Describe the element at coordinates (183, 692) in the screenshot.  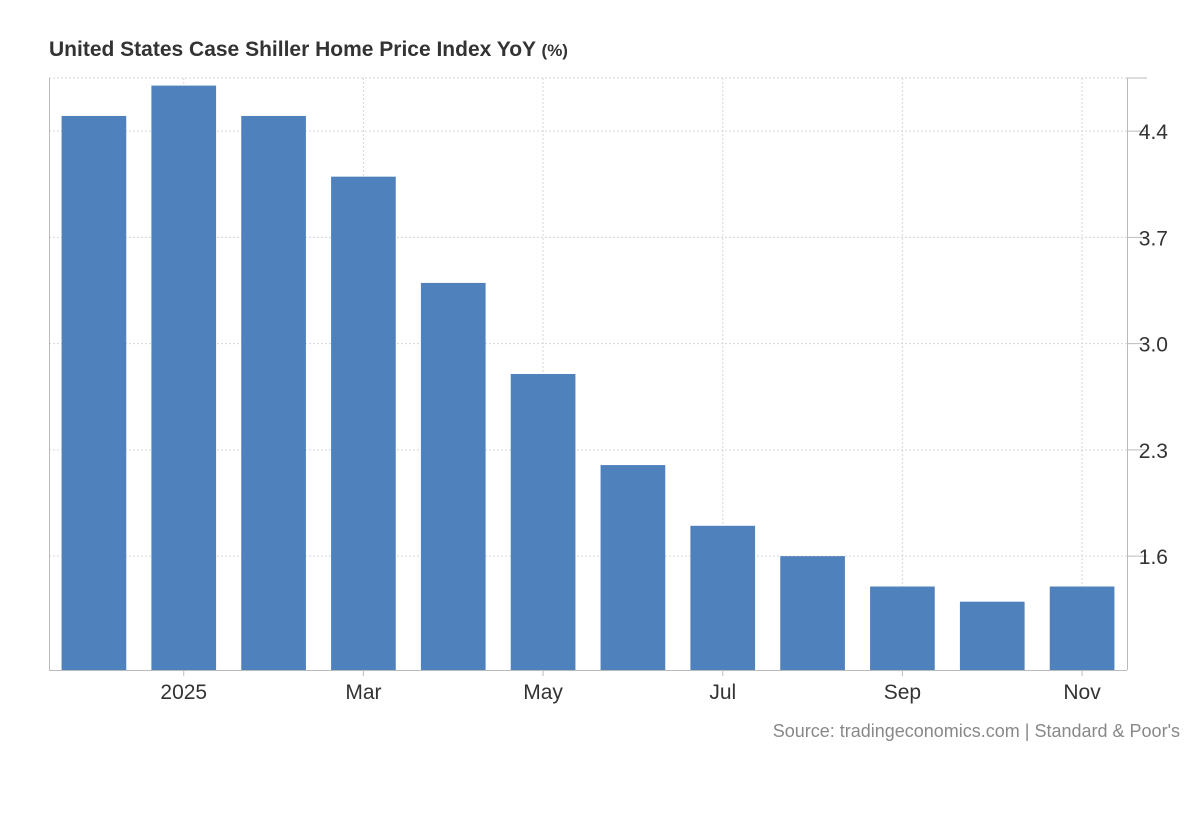
I see `x-tick-label: 2025` at that location.